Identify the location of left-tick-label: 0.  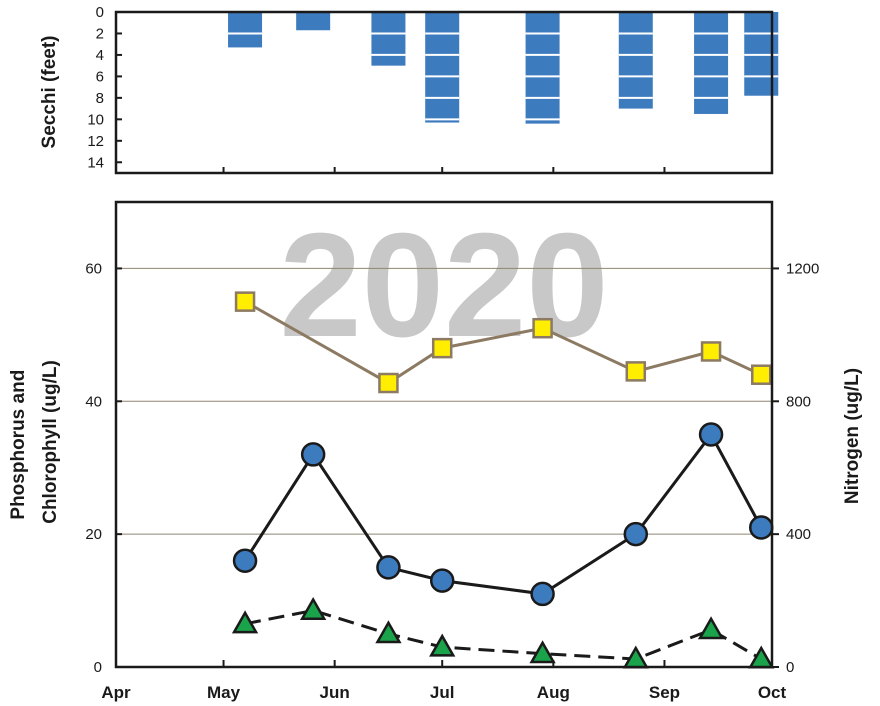
(98, 667).